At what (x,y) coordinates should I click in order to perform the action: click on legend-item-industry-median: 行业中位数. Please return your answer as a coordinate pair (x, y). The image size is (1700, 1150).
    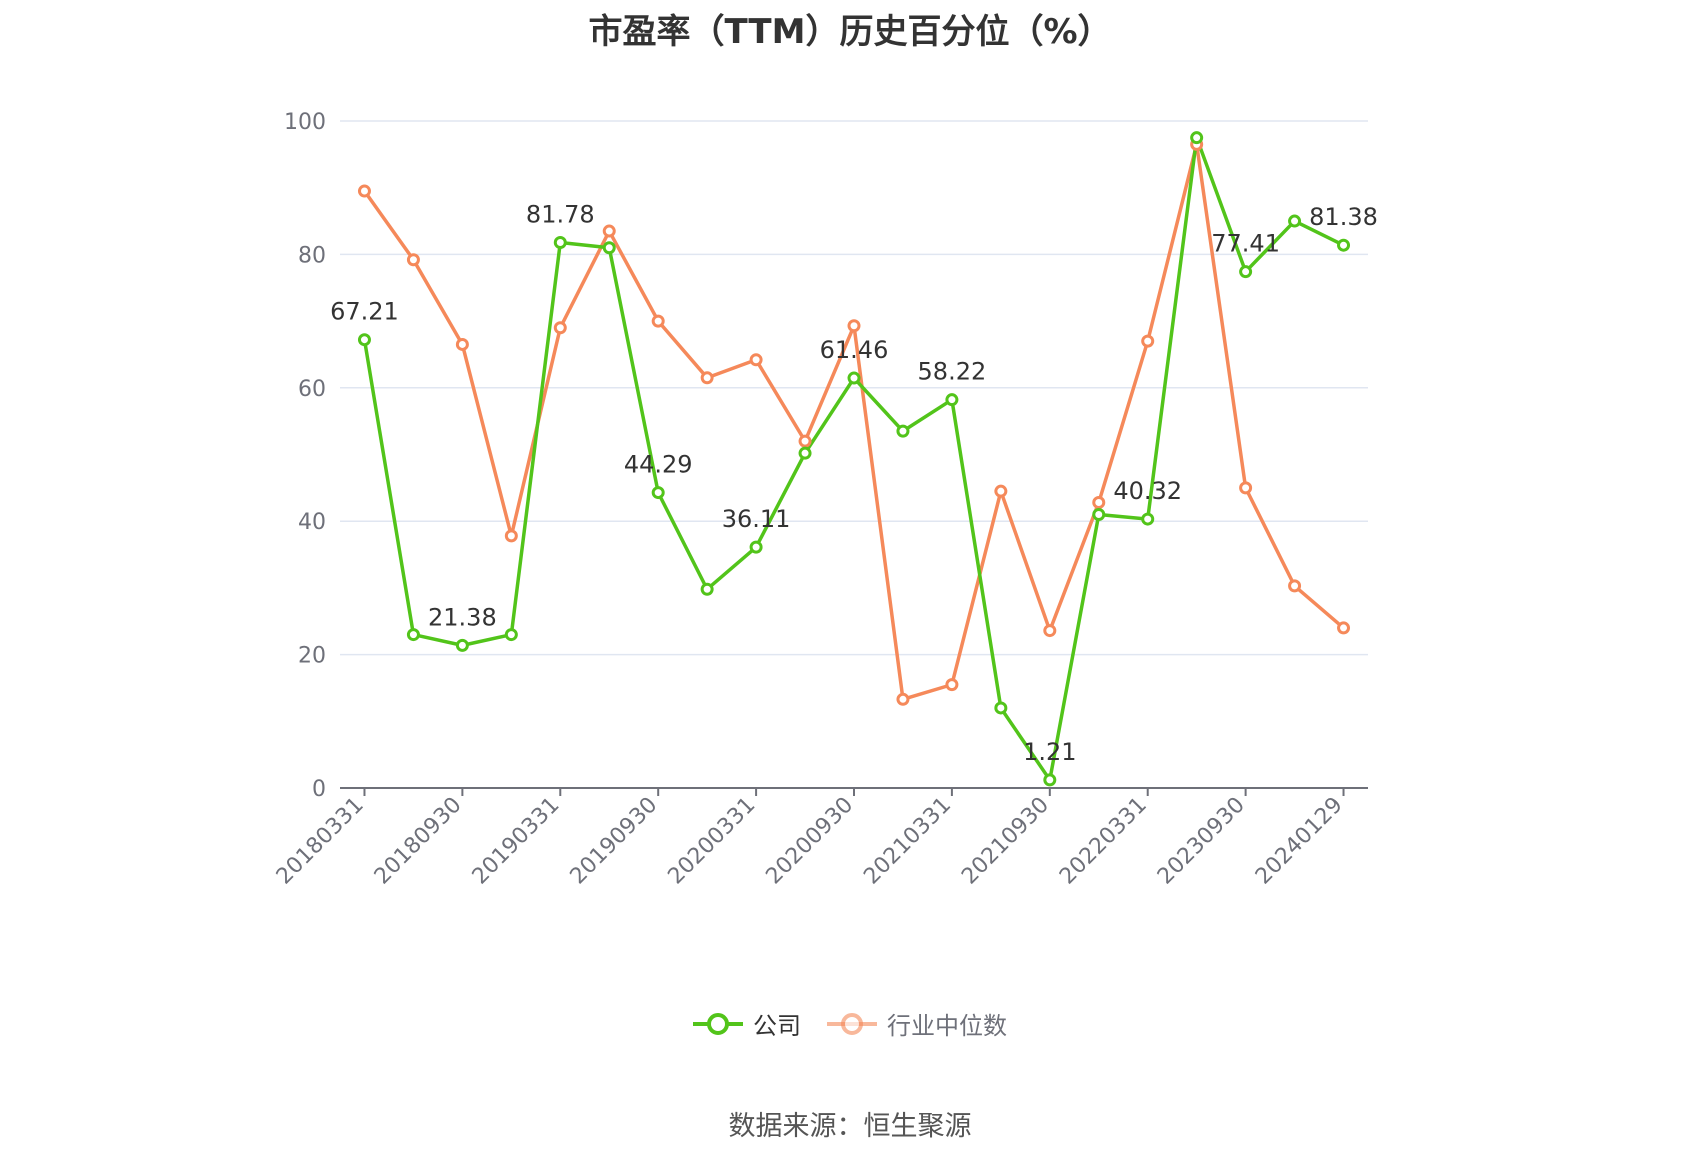
    Looking at the image, I should click on (917, 1023).